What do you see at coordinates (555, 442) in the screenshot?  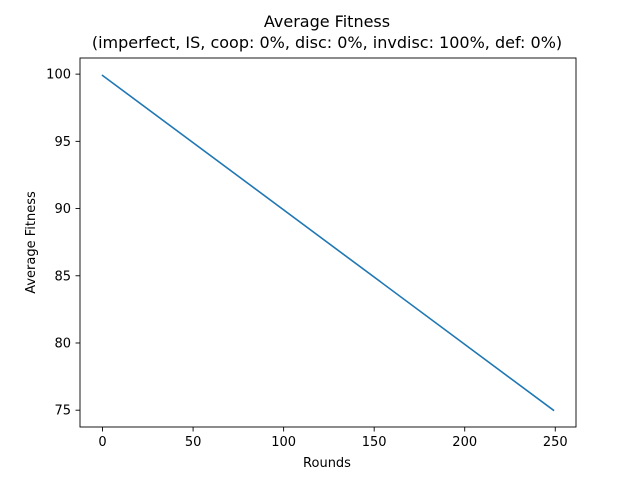 I see `x-tick-label: 250` at bounding box center [555, 442].